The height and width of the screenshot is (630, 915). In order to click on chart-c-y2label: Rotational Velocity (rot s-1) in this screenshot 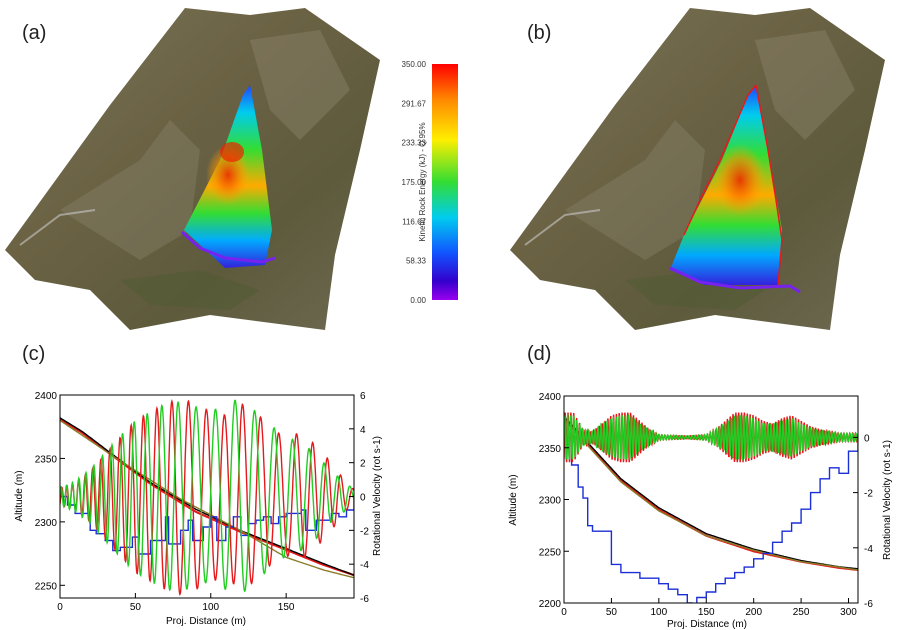, I will do `click(377, 496)`.